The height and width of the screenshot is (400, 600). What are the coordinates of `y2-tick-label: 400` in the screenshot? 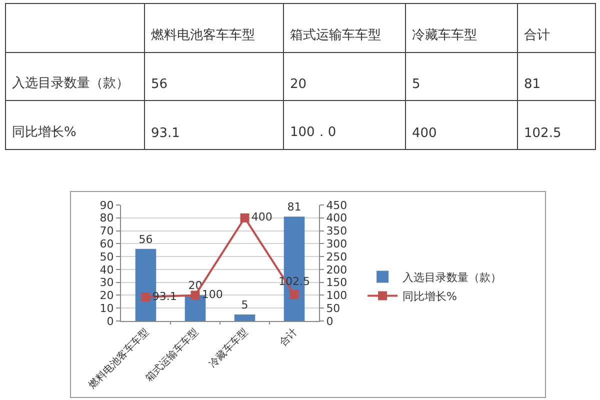 It's located at (337, 218).